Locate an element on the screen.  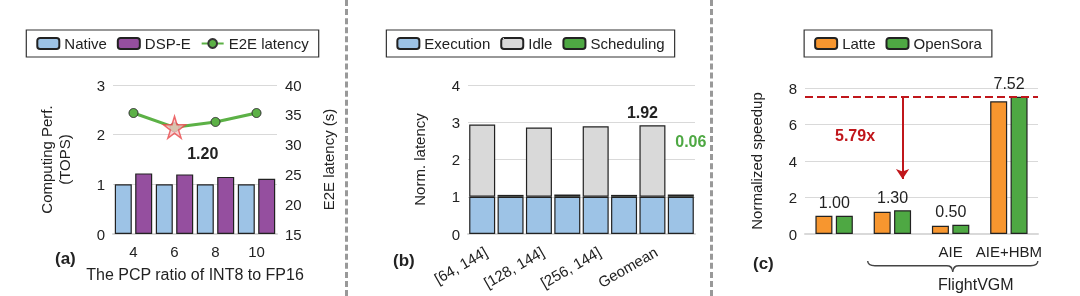
data-label: 1.00 is located at coordinates (834, 203).